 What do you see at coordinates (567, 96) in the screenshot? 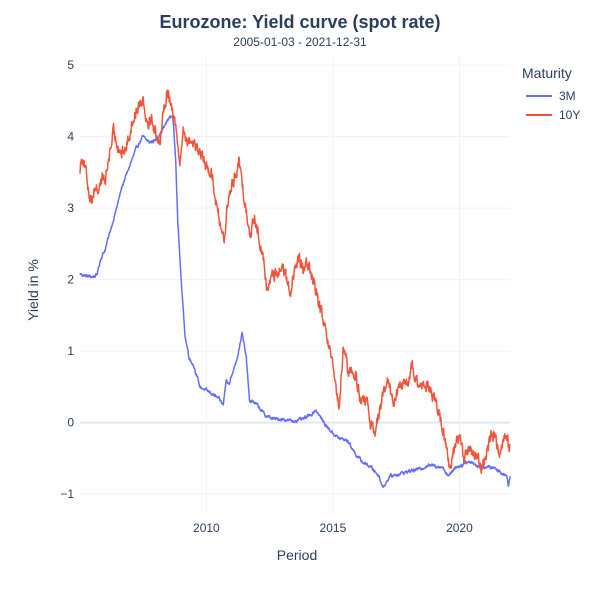
I see `legend-label-3m: 3M` at bounding box center [567, 96].